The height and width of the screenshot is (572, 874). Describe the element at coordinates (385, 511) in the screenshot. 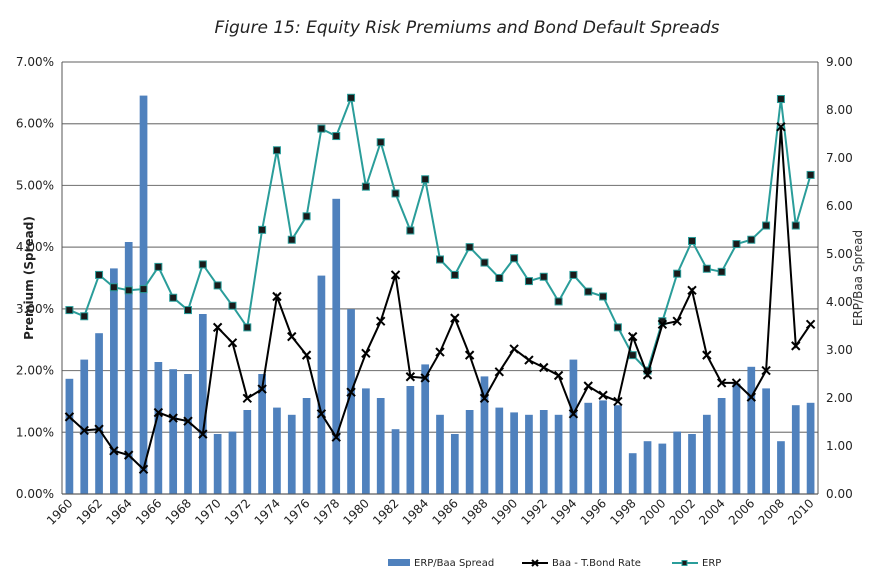

I see `x-tick-label: 1982` at that location.